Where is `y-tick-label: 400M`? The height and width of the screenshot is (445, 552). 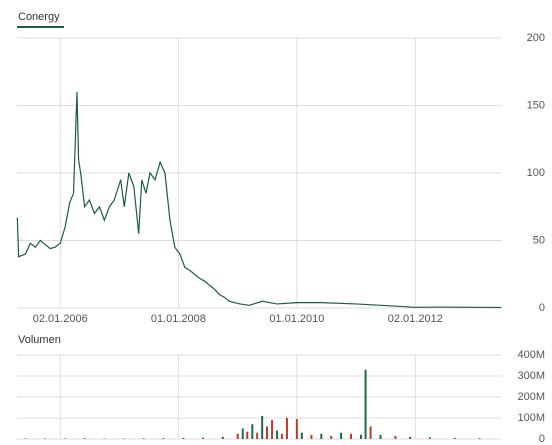
y-tick-label: 400M is located at coordinates (531, 355).